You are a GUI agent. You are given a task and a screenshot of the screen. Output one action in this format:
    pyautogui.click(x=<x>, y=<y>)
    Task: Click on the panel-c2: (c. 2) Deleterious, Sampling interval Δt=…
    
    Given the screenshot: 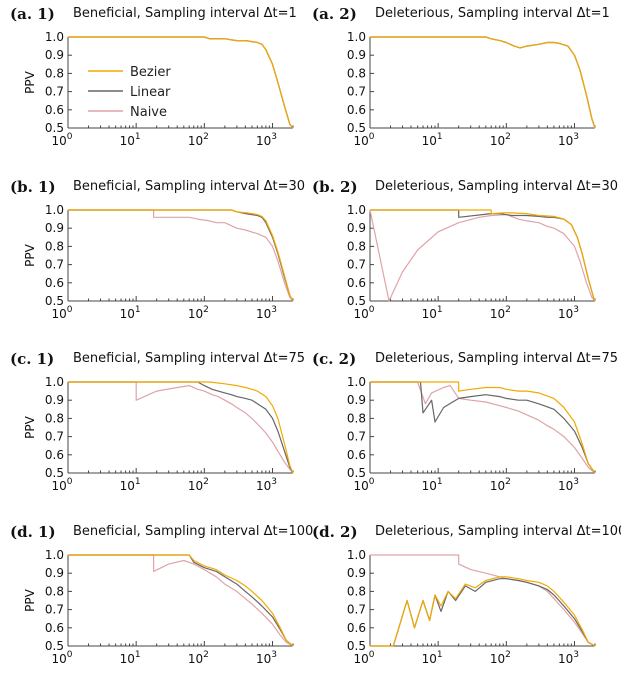 What is the action you would take?
    pyautogui.click(x=465, y=421)
    